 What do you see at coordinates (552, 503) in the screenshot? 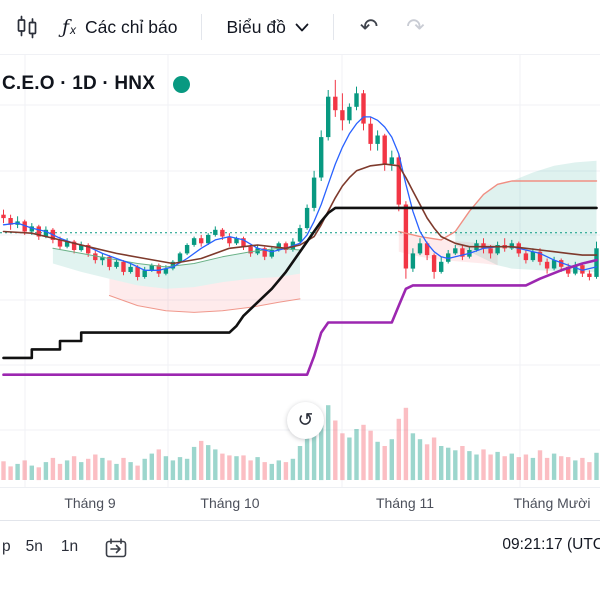
I see `x-axis-label: Tháng Mười` at bounding box center [552, 503].